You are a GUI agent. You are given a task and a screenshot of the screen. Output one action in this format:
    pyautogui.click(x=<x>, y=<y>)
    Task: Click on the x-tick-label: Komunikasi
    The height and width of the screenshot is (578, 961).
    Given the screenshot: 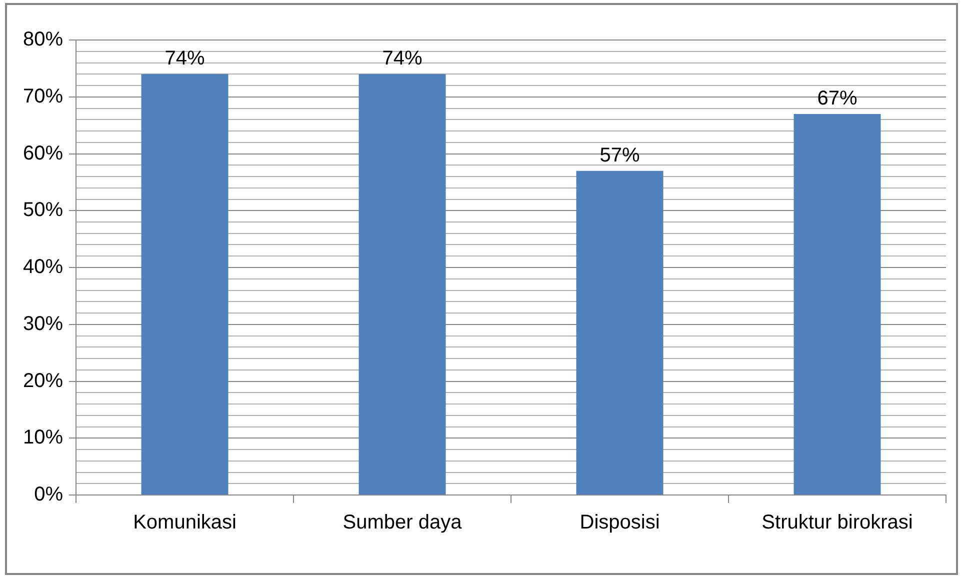 What is the action you would take?
    pyautogui.click(x=184, y=523)
    